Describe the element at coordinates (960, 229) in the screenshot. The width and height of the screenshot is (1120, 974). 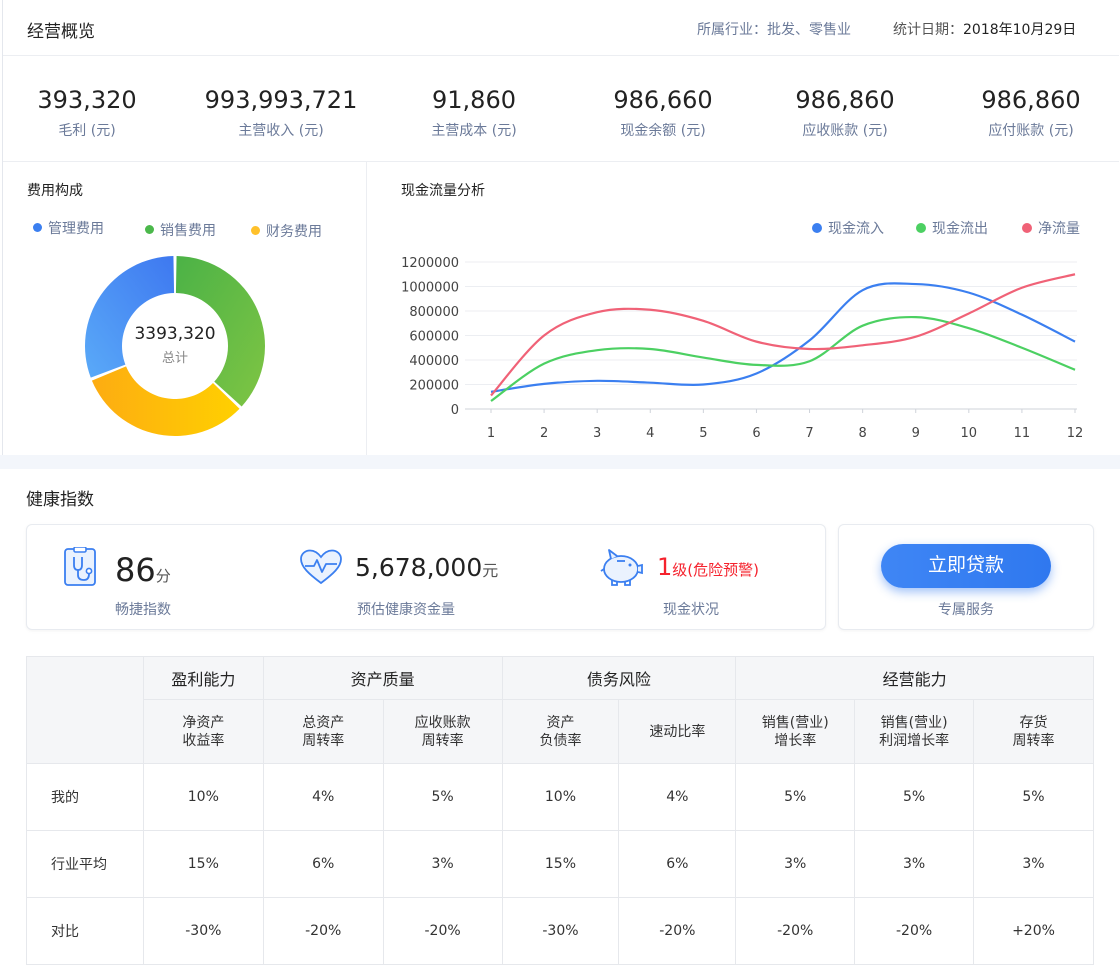
I see `legend-label-2: 现金流出` at that location.